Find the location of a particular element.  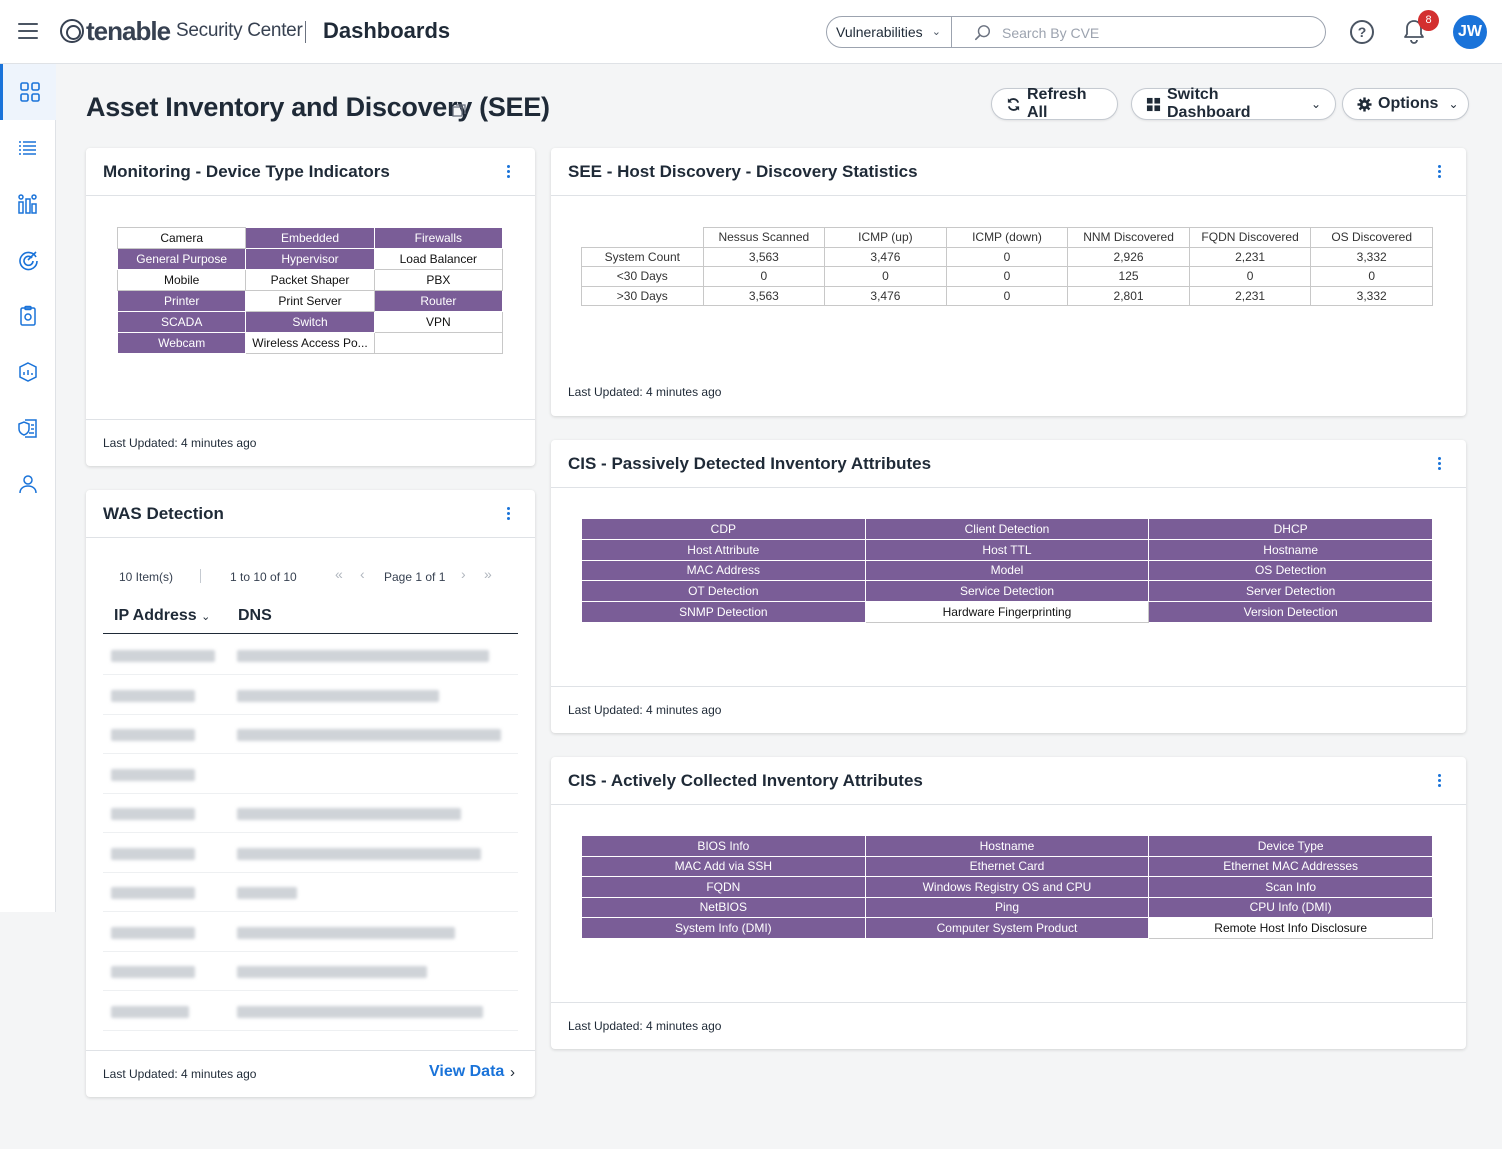

prev-page-icon: ‹ is located at coordinates (362, 574).